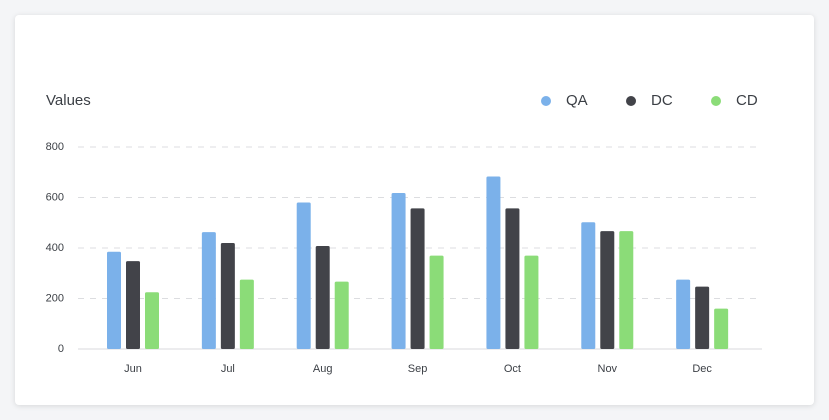 The width and height of the screenshot is (829, 420). I want to click on legend-dot-qa, so click(546, 100).